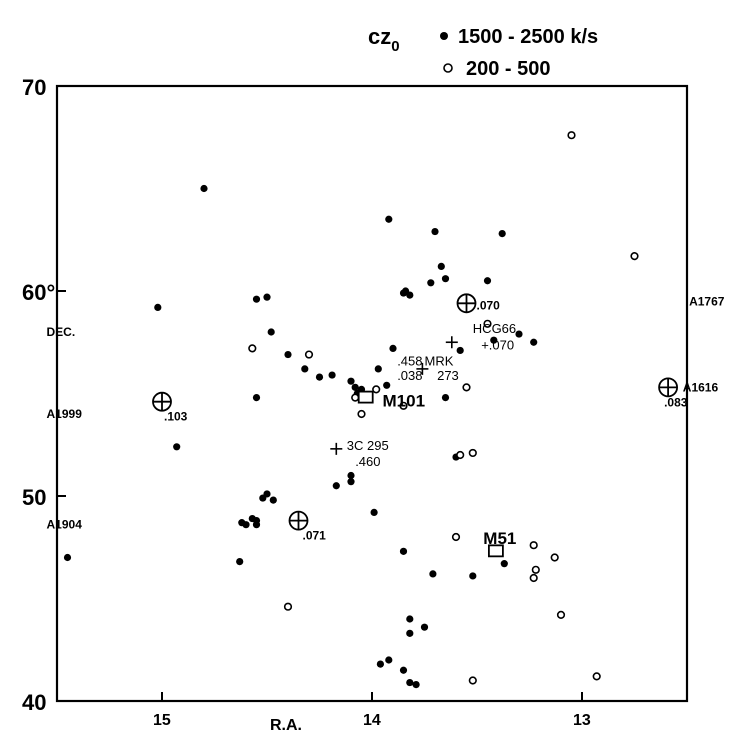 This screenshot has width=748, height=747. Describe the element at coordinates (409, 361) in the screenshot. I see `annotation-2: .458` at that location.